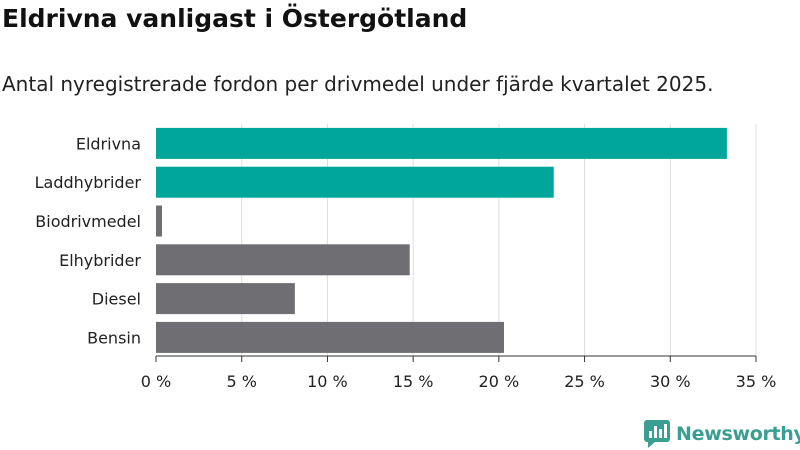 This screenshot has height=450, width=800. Describe the element at coordinates (108, 143) in the screenshot. I see `category-label: Eldrivna` at that location.